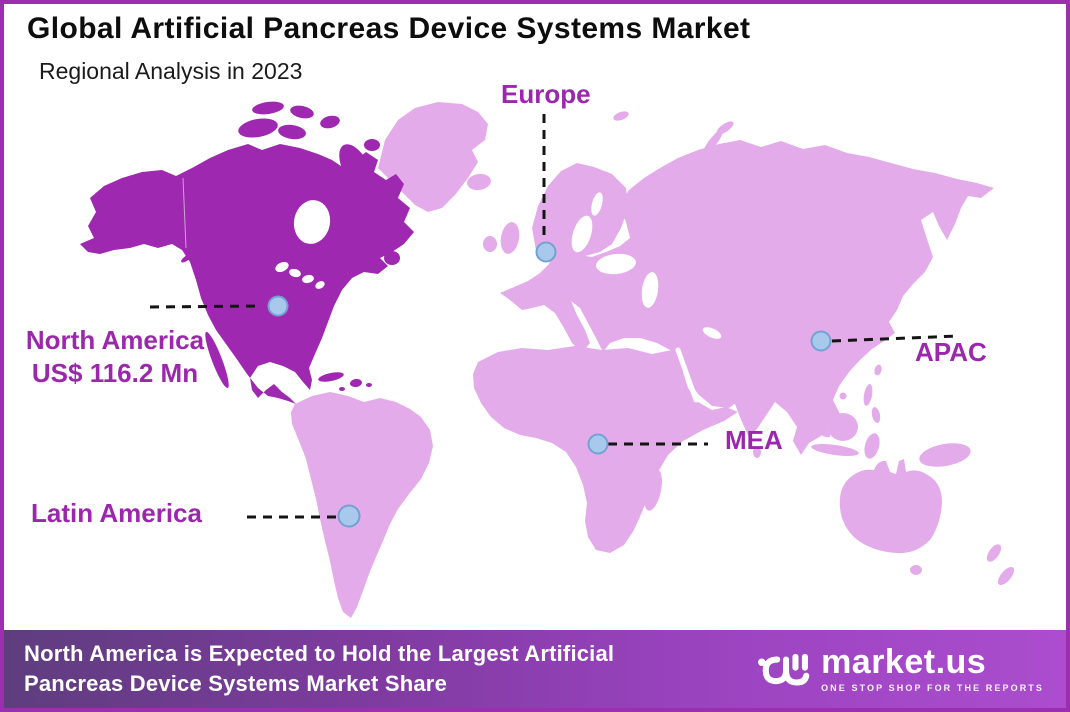 This screenshot has height=712, width=1070. I want to click on alaska-border-line, so click(184, 213).